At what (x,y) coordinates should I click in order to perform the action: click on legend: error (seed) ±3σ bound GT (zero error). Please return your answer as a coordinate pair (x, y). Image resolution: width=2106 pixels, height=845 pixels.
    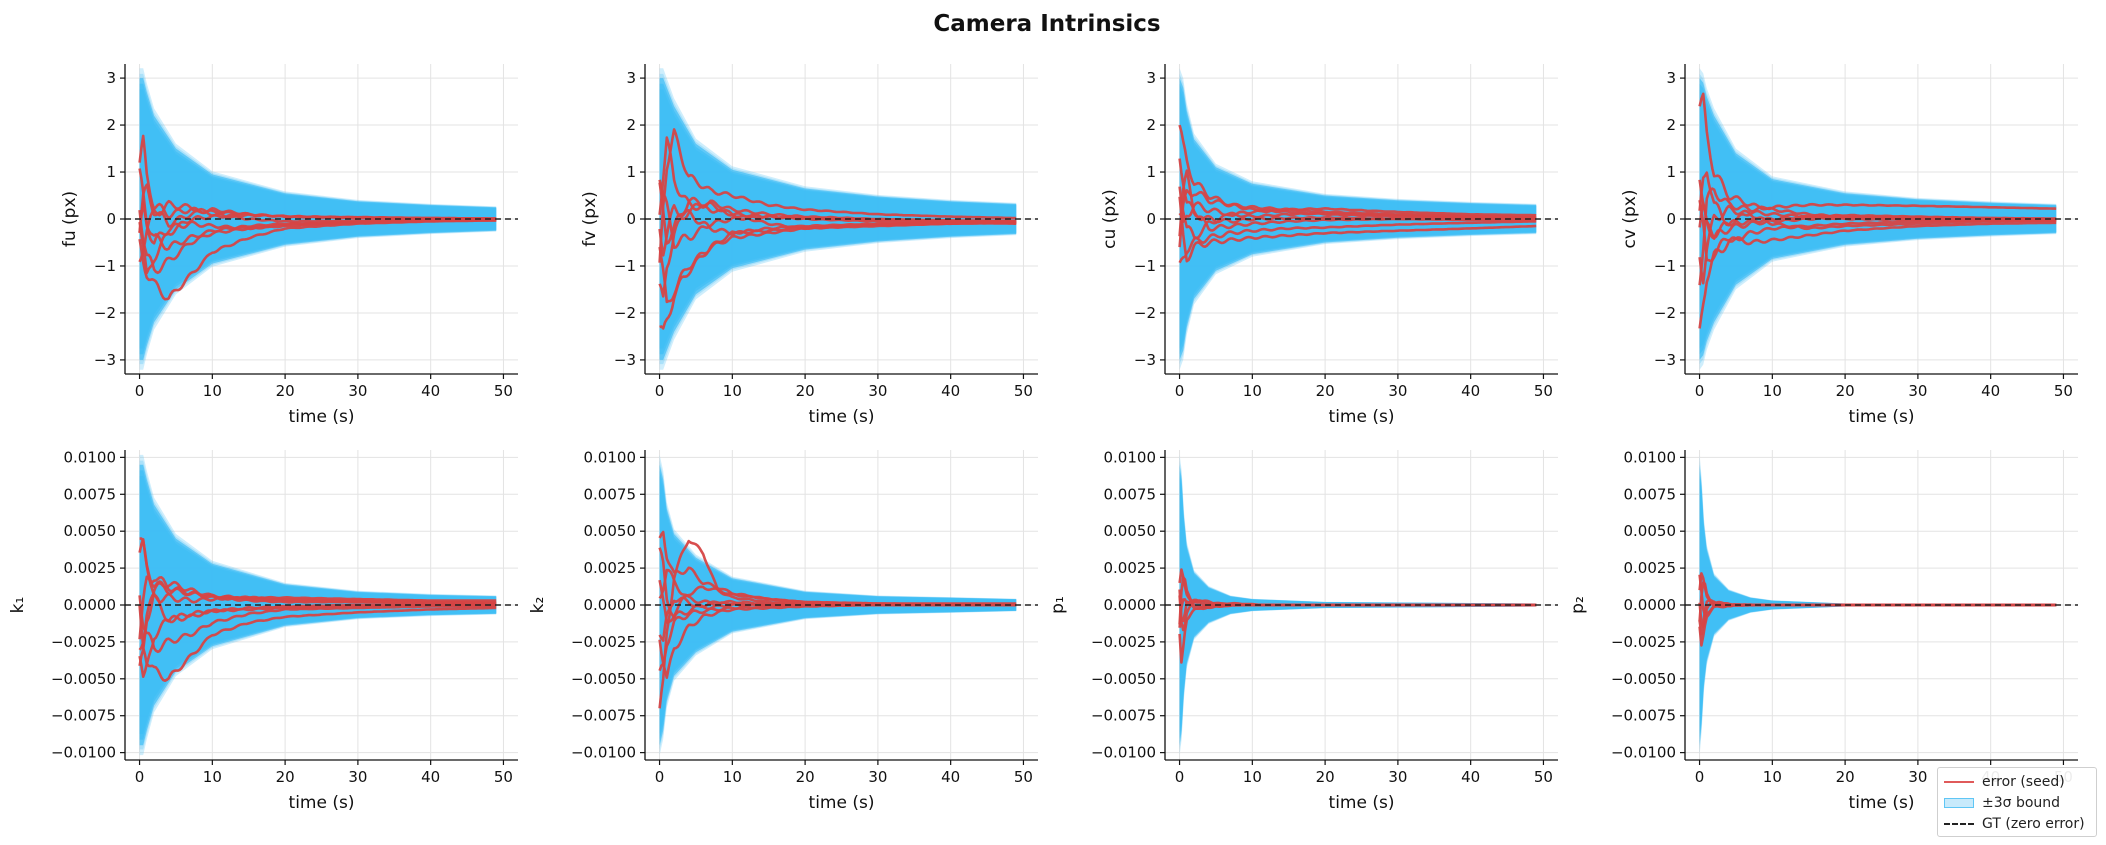
    Looking at the image, I should click on (2017, 802).